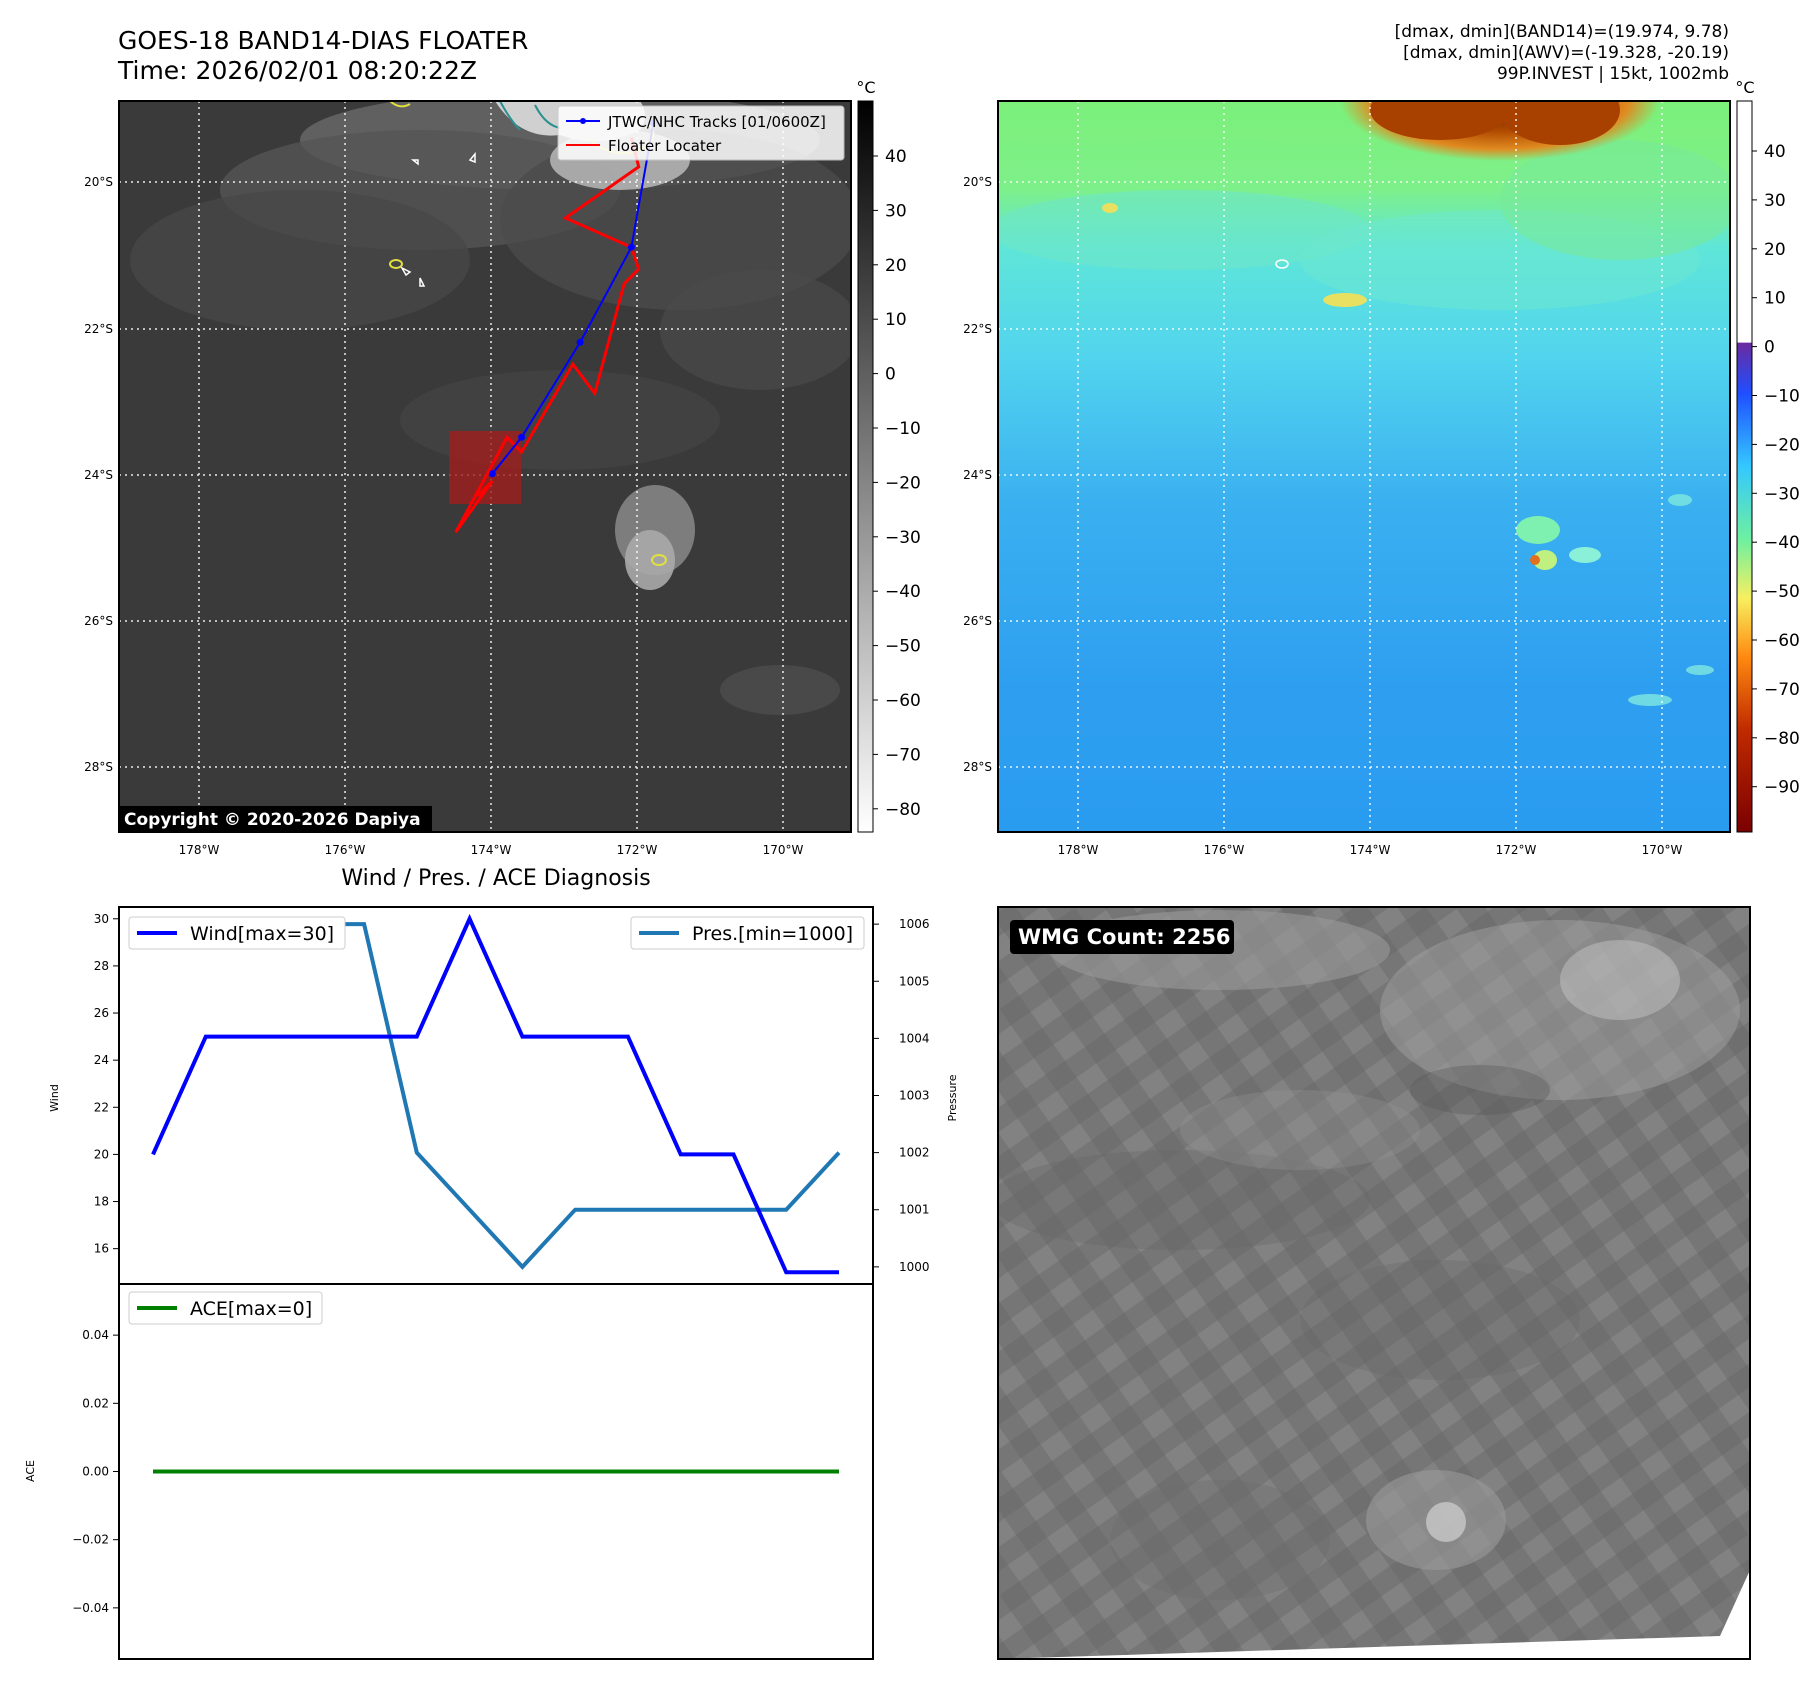 This screenshot has height=1690, width=1813. What do you see at coordinates (262, 934) in the screenshot?
I see `wind-legend-label: Wind[max=30]` at bounding box center [262, 934].